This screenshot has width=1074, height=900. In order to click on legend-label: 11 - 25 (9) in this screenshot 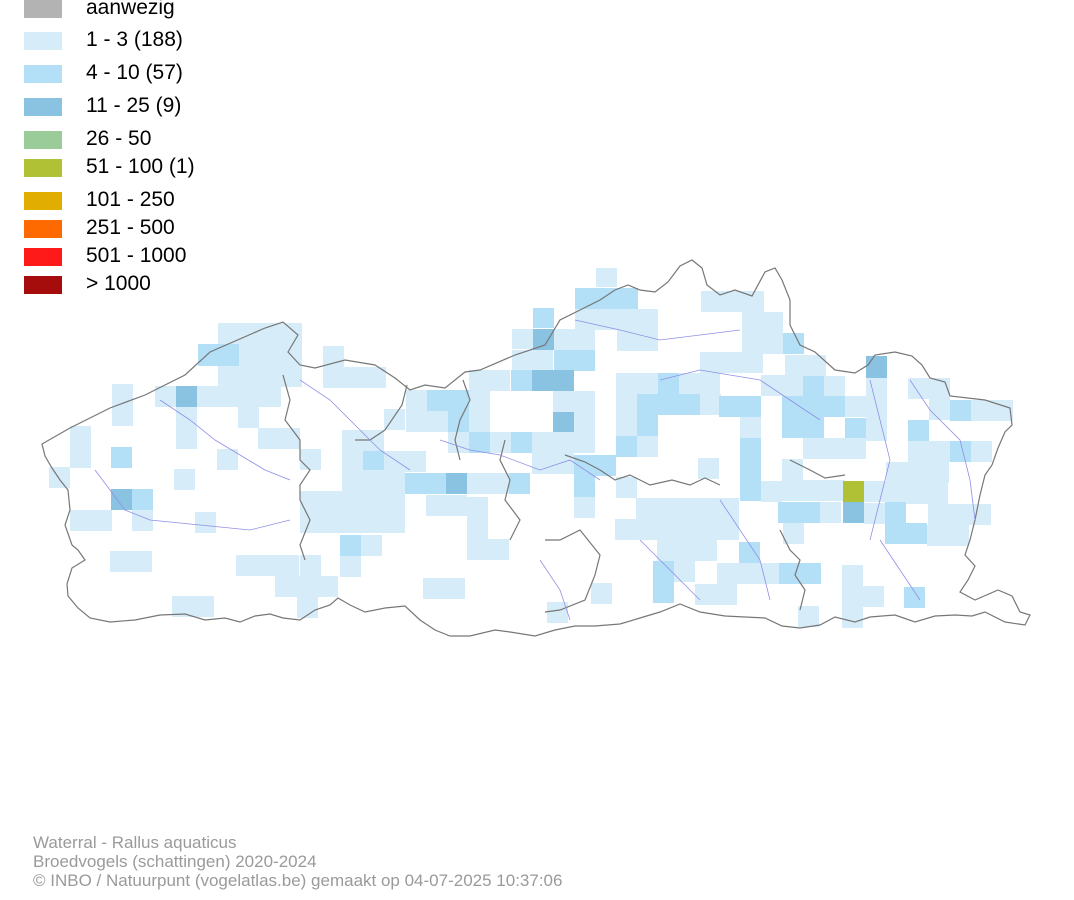, I will do `click(134, 105)`.